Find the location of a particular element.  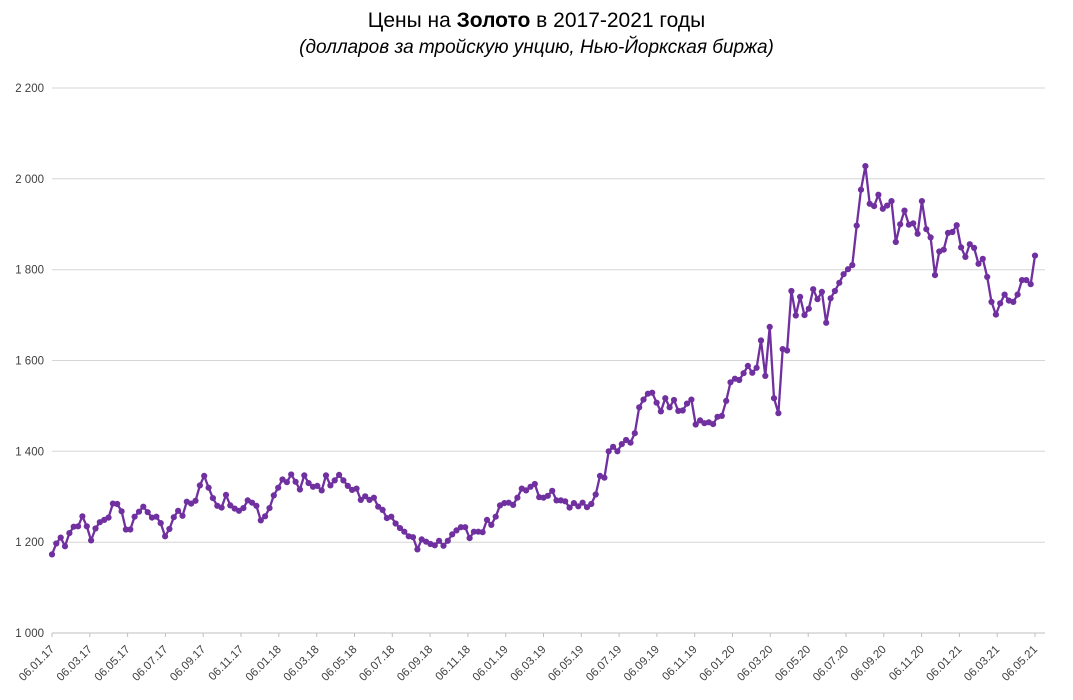

svg-text: 06.09.17 is located at coordinates (188, 664).